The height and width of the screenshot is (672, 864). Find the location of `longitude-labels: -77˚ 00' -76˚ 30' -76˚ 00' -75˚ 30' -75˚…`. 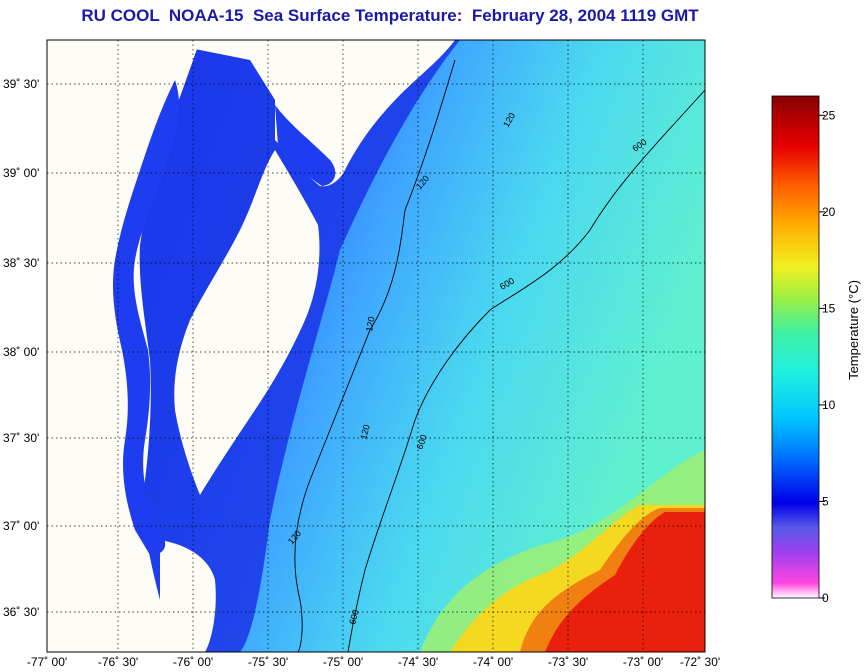

longitude-labels: -77˚ 00' -76˚ 30' -76˚ 00' -75˚ 30' -75˚… is located at coordinates (373, 662).